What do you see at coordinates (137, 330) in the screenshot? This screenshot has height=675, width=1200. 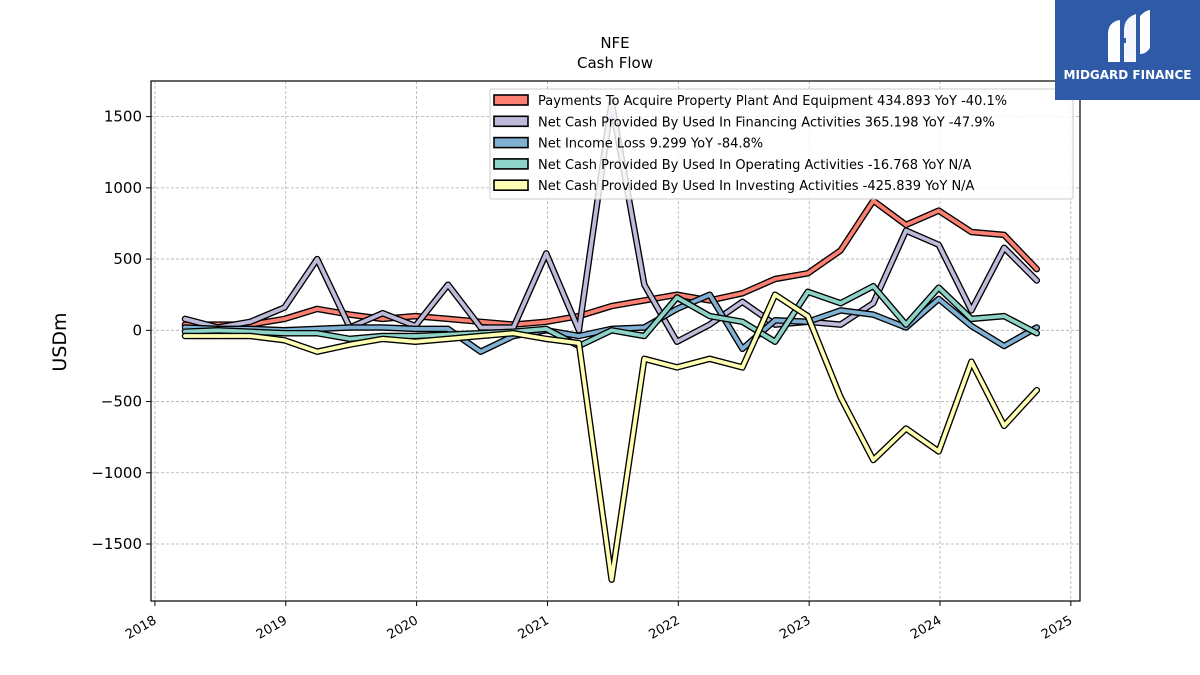 I see `y-tick-label: 0` at bounding box center [137, 330].